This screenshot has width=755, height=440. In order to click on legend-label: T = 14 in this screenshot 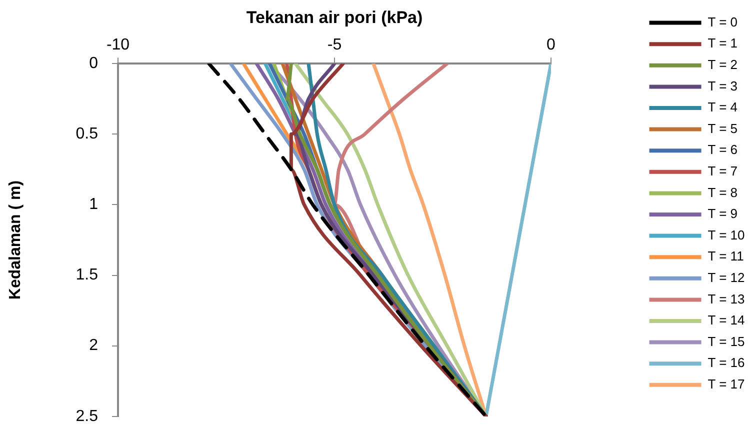, I will do `click(726, 320)`.